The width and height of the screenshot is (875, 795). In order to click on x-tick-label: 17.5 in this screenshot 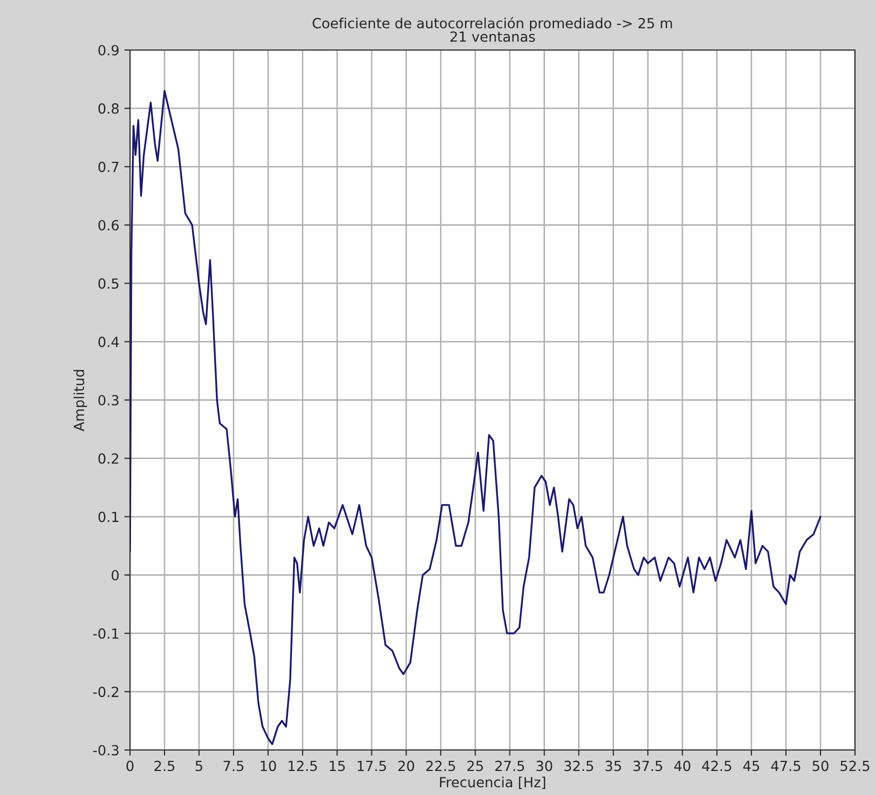, I will do `click(372, 766)`.